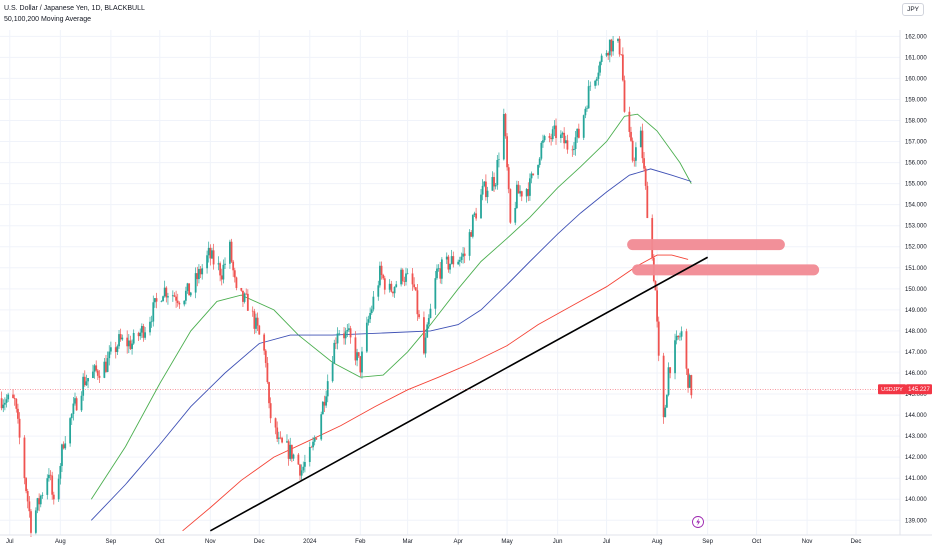 The width and height of the screenshot is (932, 550). What do you see at coordinates (698, 522) in the screenshot?
I see `lightning-icon` at bounding box center [698, 522].